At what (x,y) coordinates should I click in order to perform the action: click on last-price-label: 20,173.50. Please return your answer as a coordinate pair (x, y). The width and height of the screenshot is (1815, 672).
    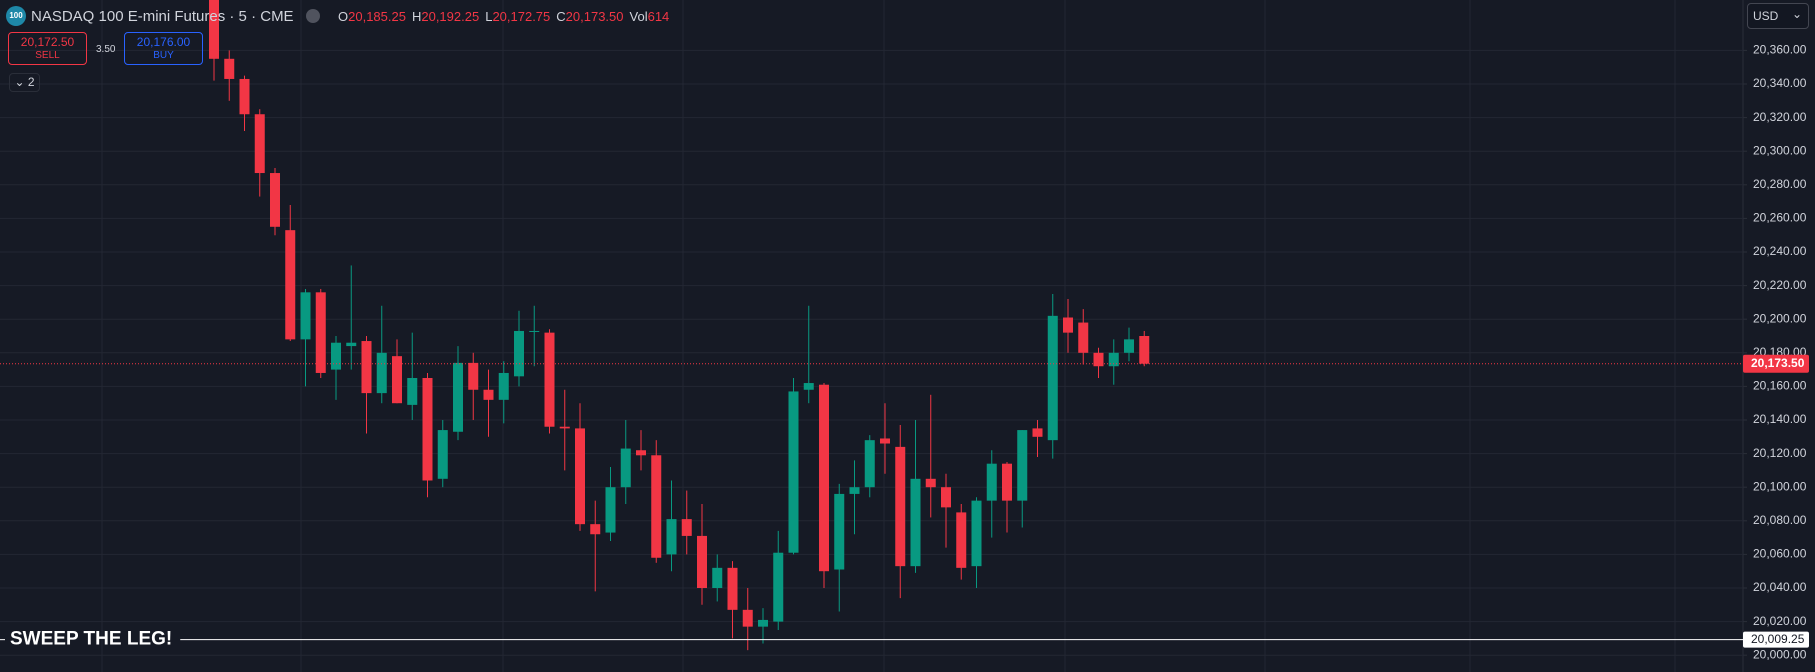
    Looking at the image, I should click on (1778, 363).